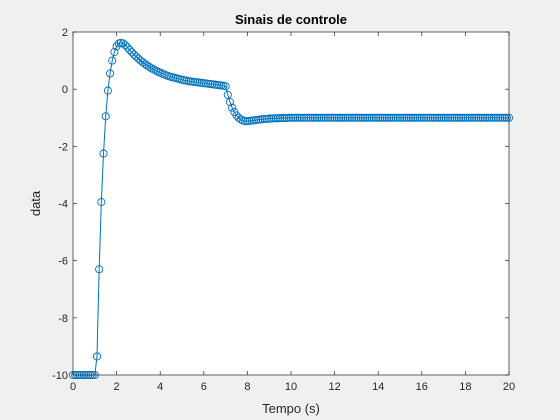 The width and height of the screenshot is (560, 420). Describe the element at coordinates (73, 387) in the screenshot. I see `x-tick-label: 0` at that location.